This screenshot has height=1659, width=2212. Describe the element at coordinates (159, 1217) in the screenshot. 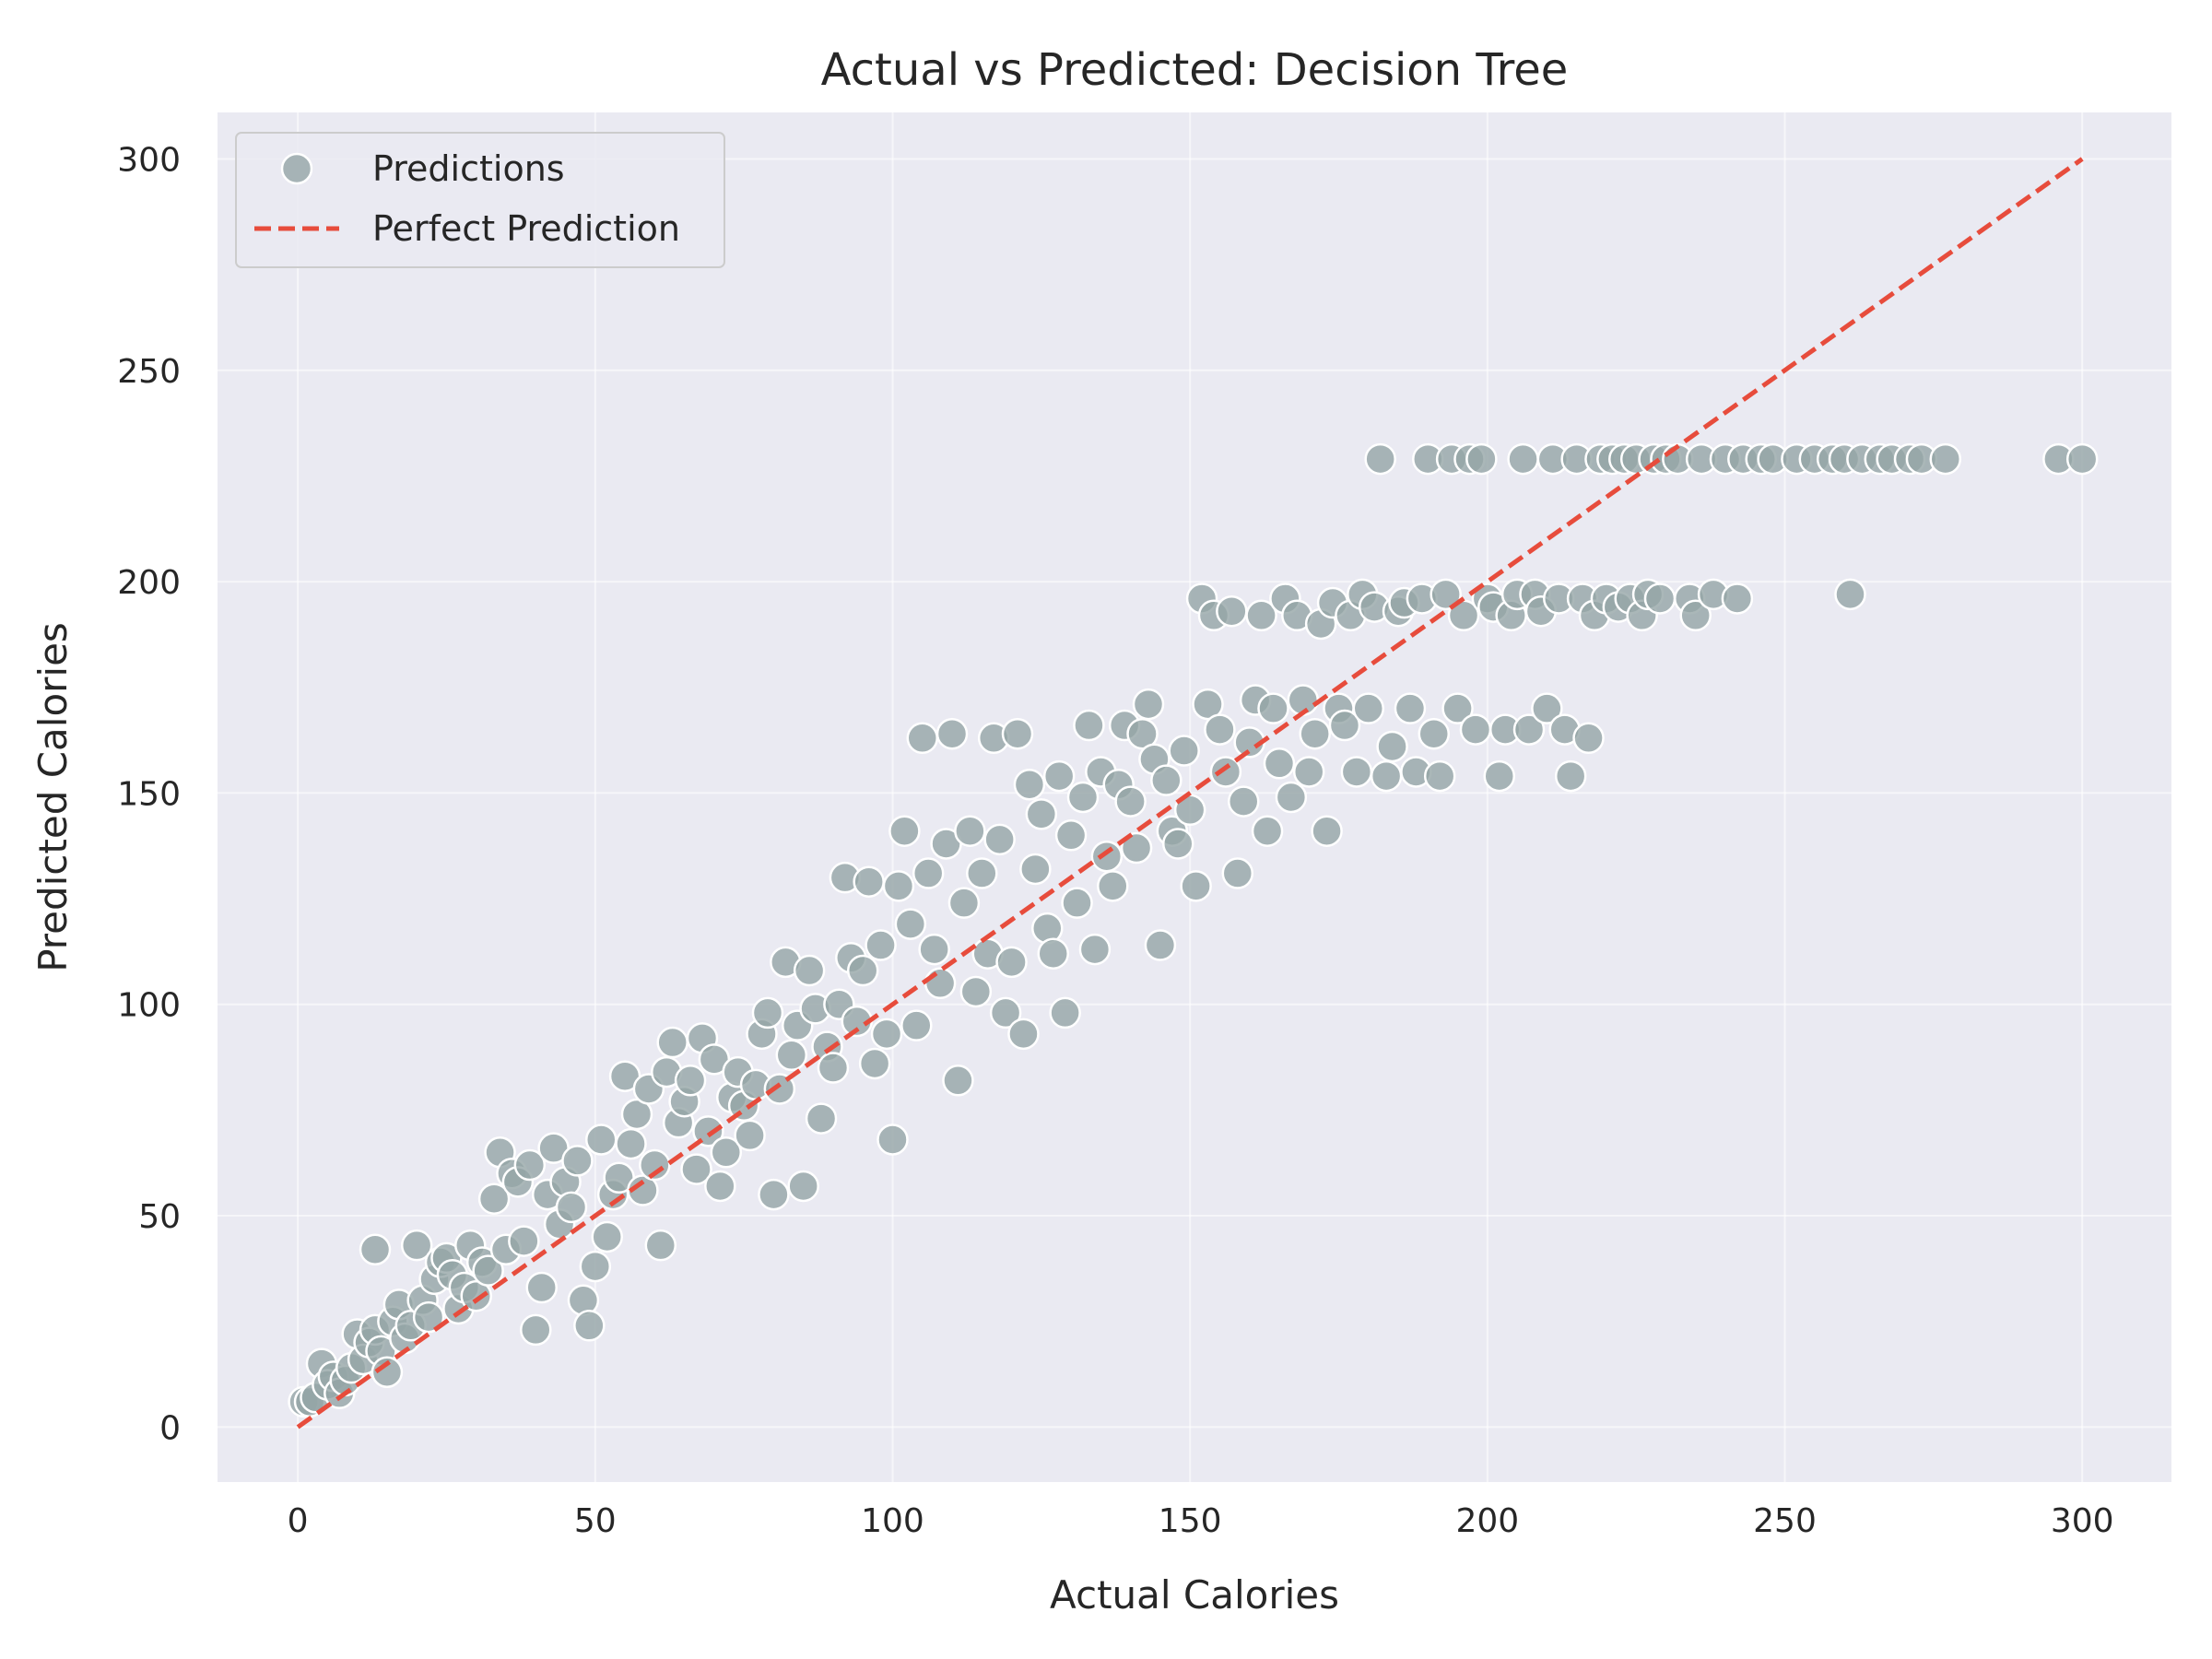

I see `y-tick-label: 50` at that location.